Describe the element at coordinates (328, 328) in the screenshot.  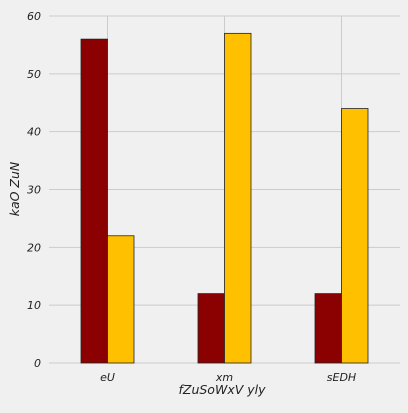
I see `bar-series1-sEDH` at that location.